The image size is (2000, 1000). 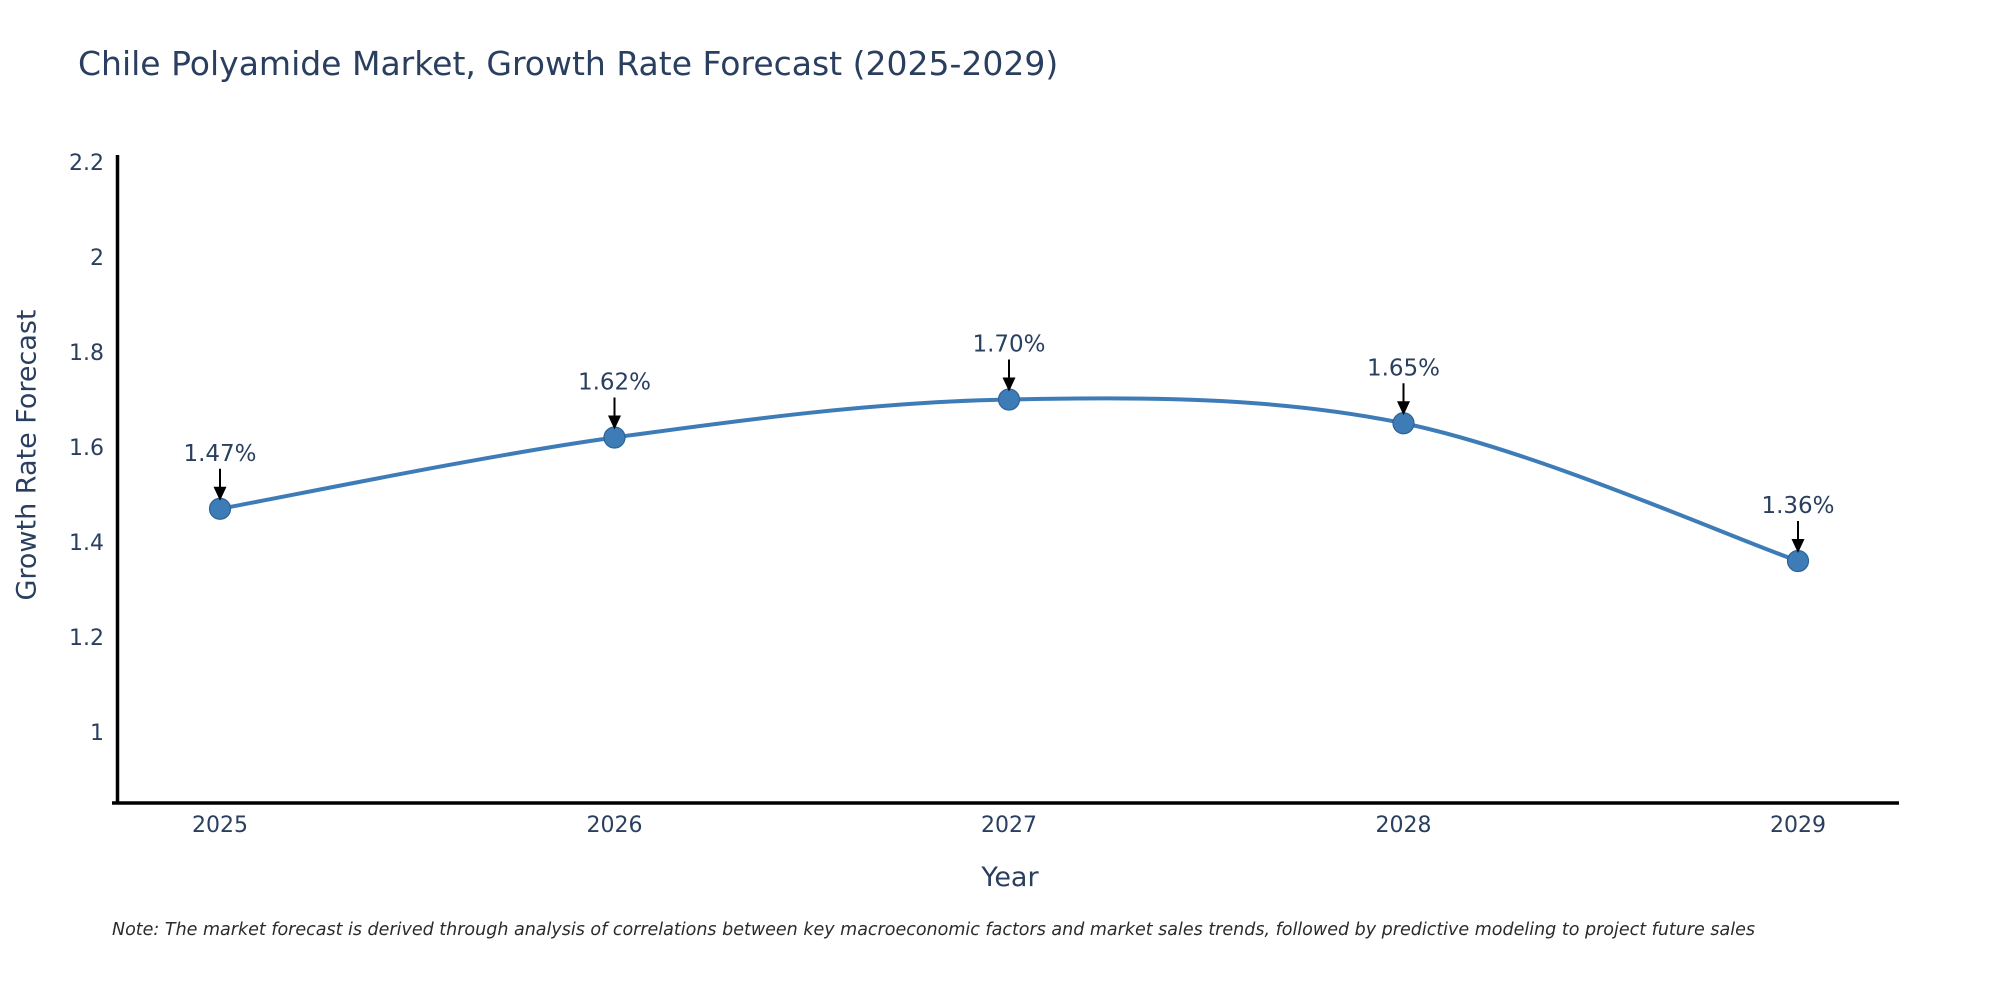 What do you see at coordinates (614, 383) in the screenshot?
I see `data-point-label: 1.62%` at bounding box center [614, 383].